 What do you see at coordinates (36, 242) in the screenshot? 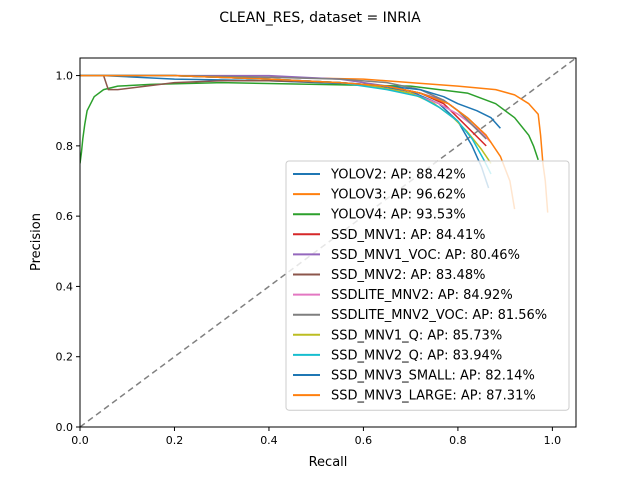
I see `y-axis-label: Precision` at bounding box center [36, 242].